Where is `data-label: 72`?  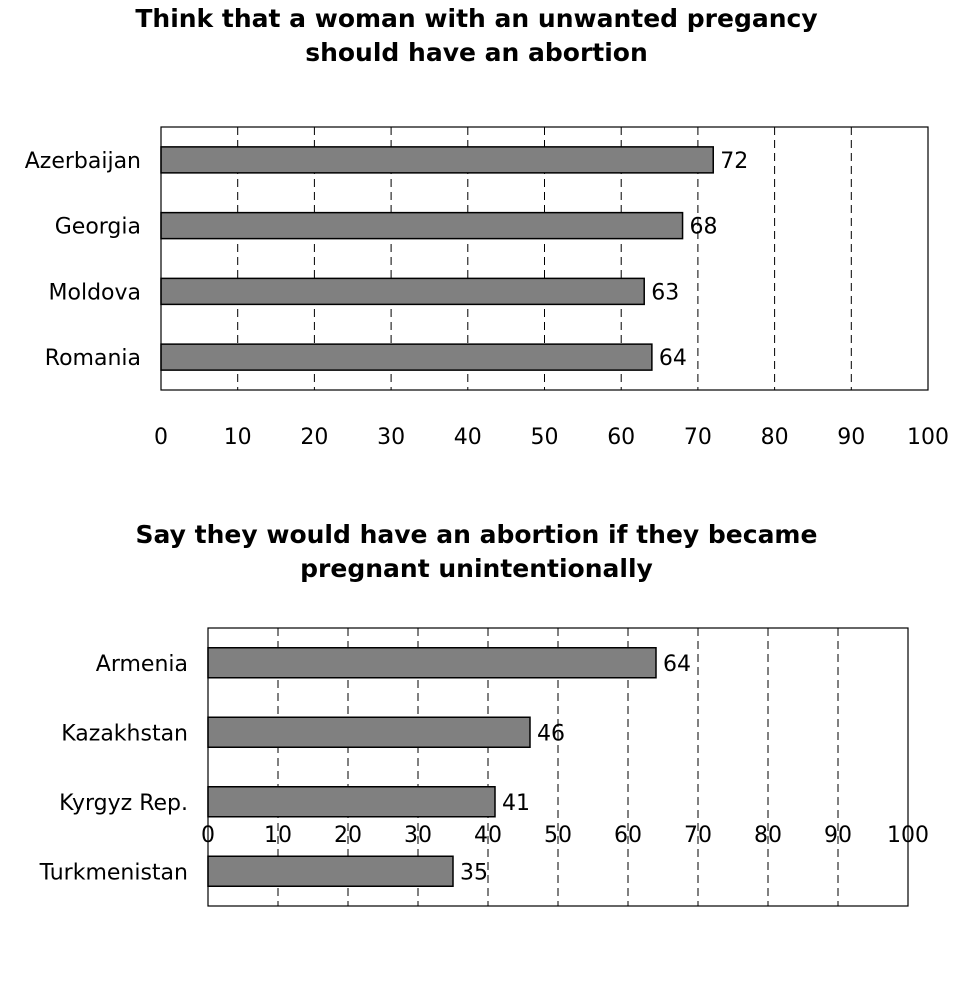 data-label: 72 is located at coordinates (734, 161).